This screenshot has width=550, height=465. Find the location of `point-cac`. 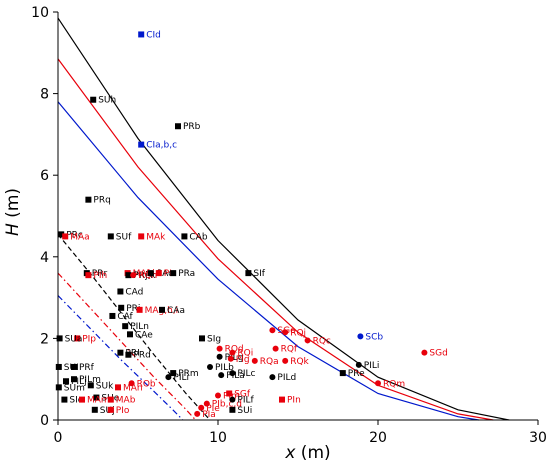

point-cac is located at coordinates (150, 273).